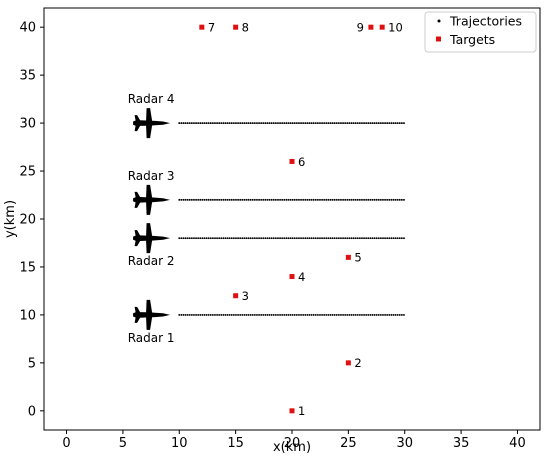 The width and height of the screenshot is (550, 458). Describe the element at coordinates (485, 21) in the screenshot. I see `legend-trajectories-label: Trajectories` at that location.